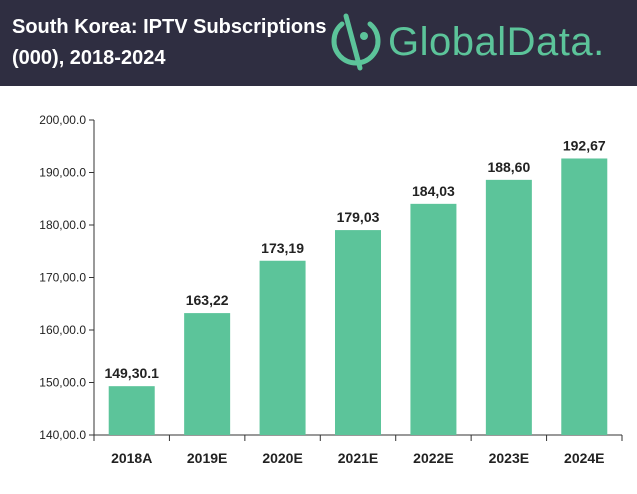  What do you see at coordinates (508, 167) in the screenshot?
I see `data-label: 188,60` at bounding box center [508, 167].